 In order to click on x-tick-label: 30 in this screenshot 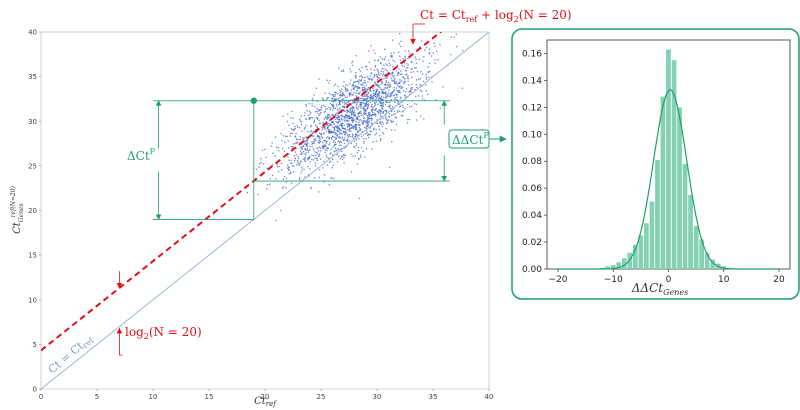, I will do `click(377, 397)`.